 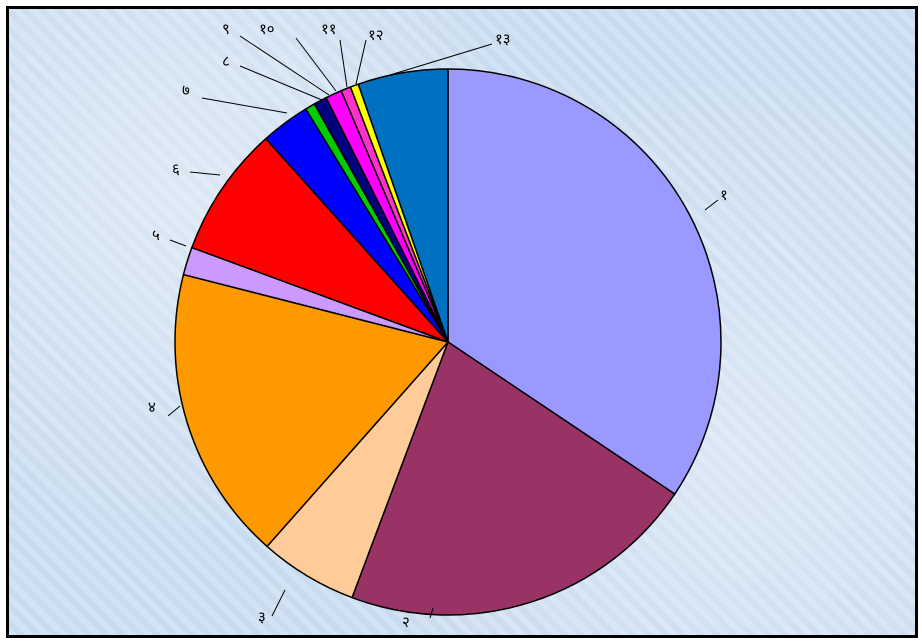 What do you see at coordinates (267, 29) in the screenshot?
I see `slice-label-10: १०` at bounding box center [267, 29].